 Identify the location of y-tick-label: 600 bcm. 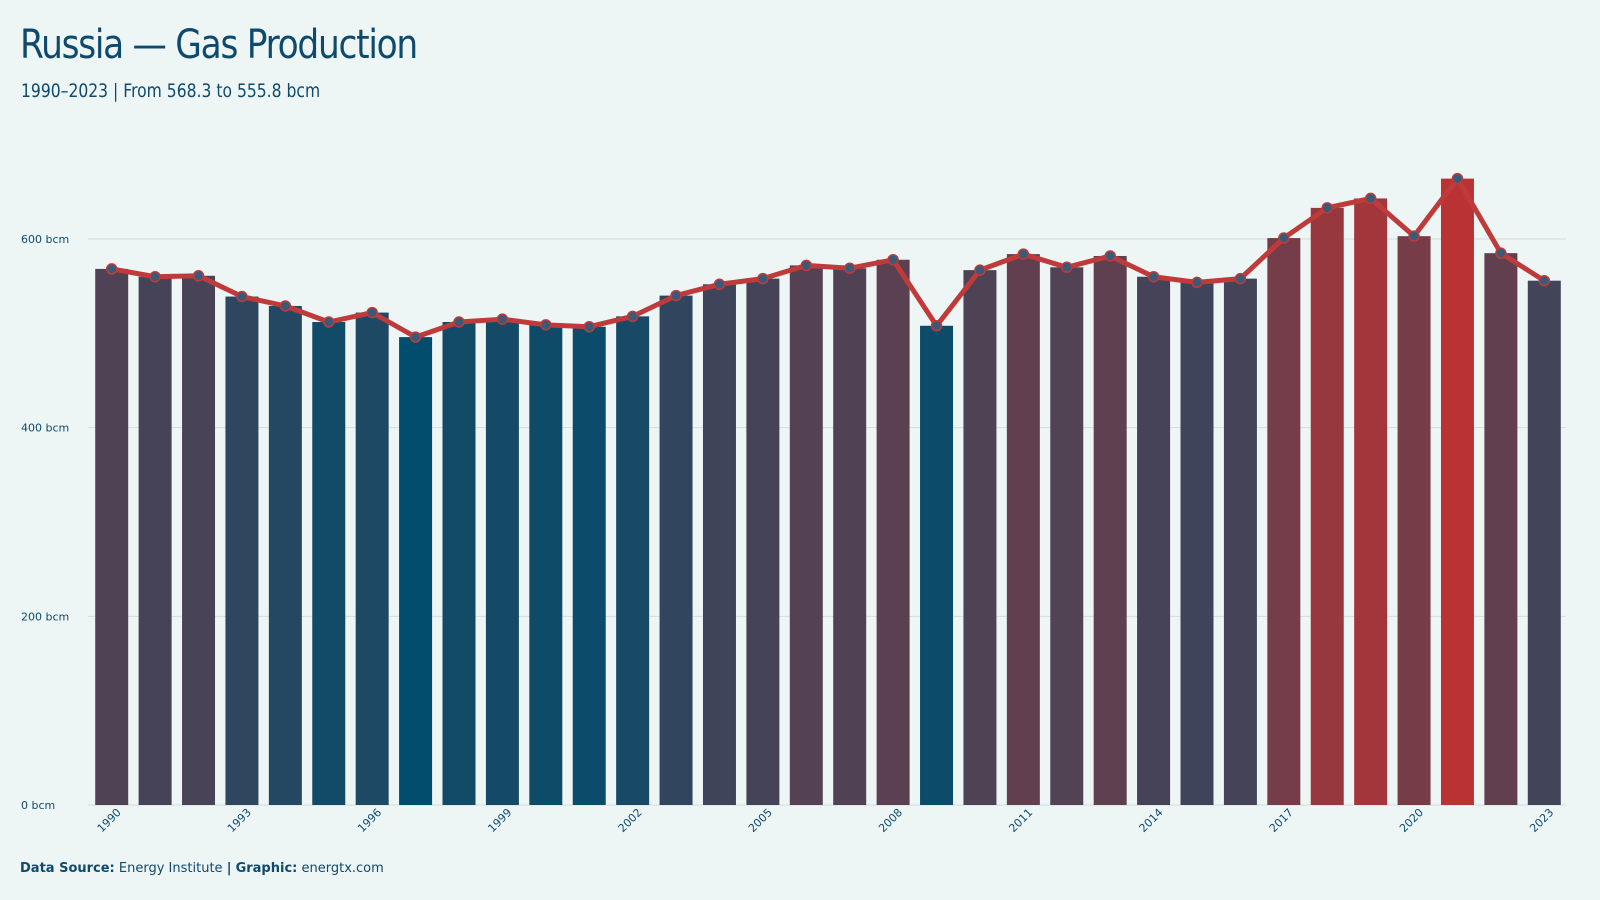
(45, 239).